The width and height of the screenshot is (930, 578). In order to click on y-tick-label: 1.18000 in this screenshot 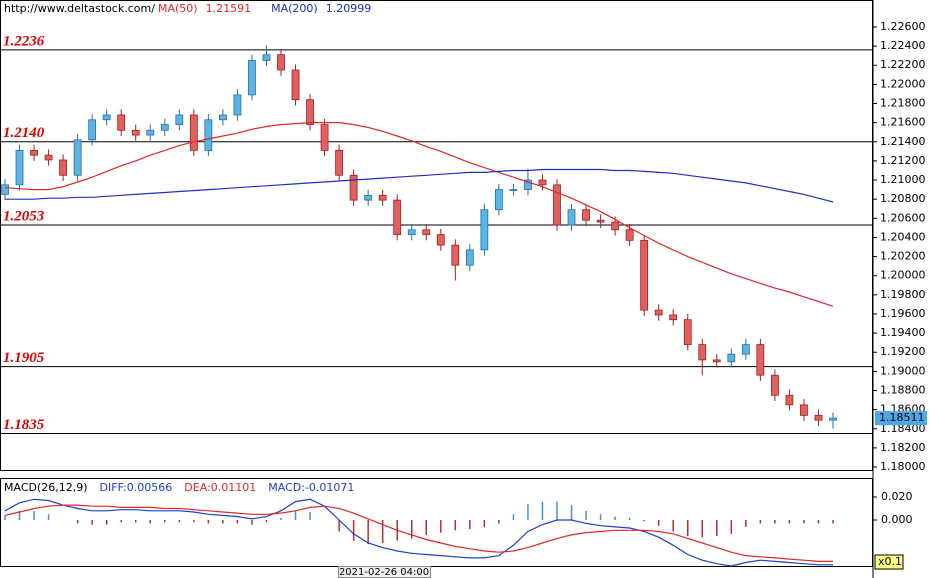, I will do `click(903, 466)`.